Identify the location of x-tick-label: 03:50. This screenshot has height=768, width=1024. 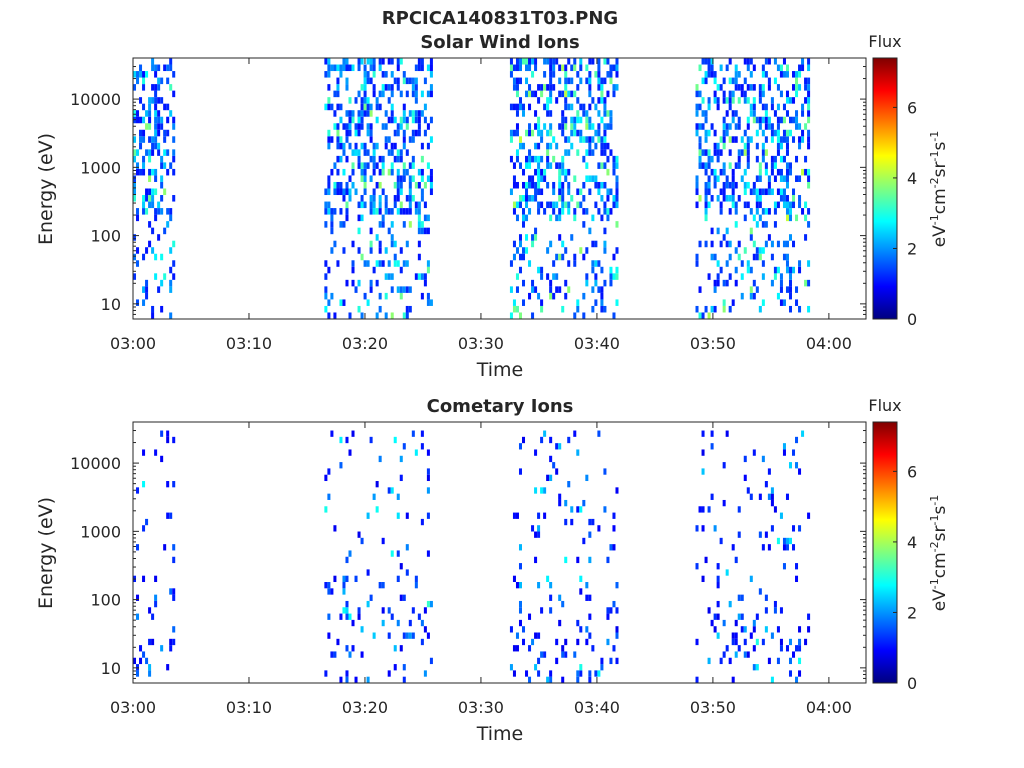
(713, 707).